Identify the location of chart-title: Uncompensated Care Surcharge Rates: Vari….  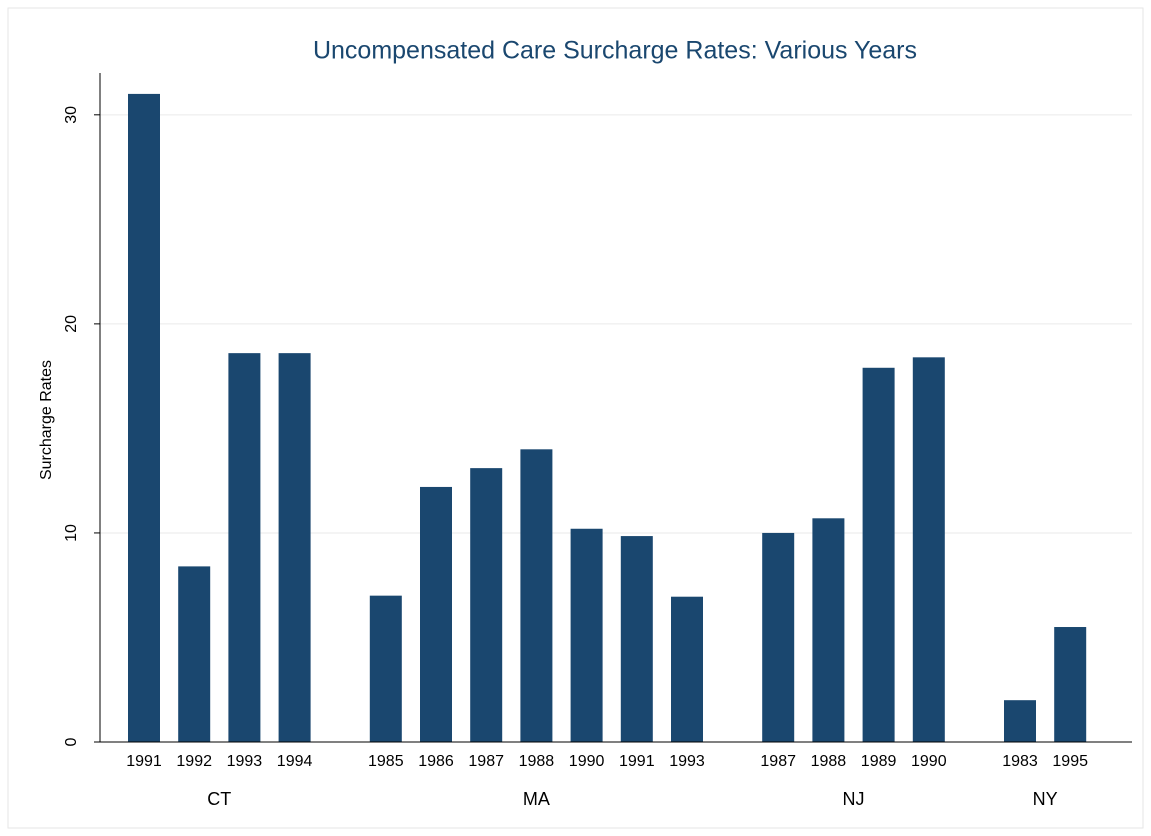
(615, 51).